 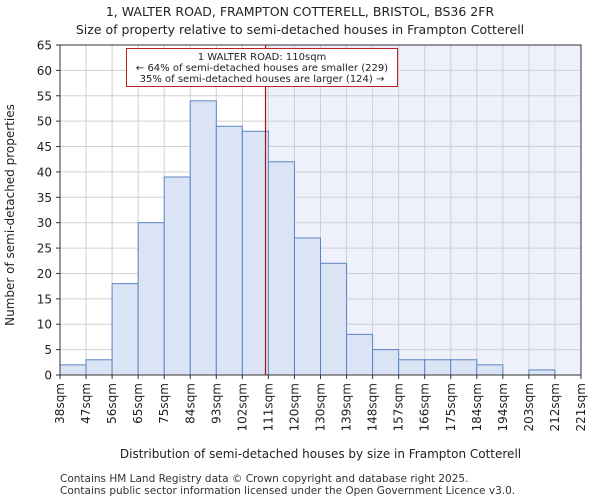 What do you see at coordinates (321, 407) in the screenshot?
I see `x-tick-label: 130sqm` at bounding box center [321, 407].